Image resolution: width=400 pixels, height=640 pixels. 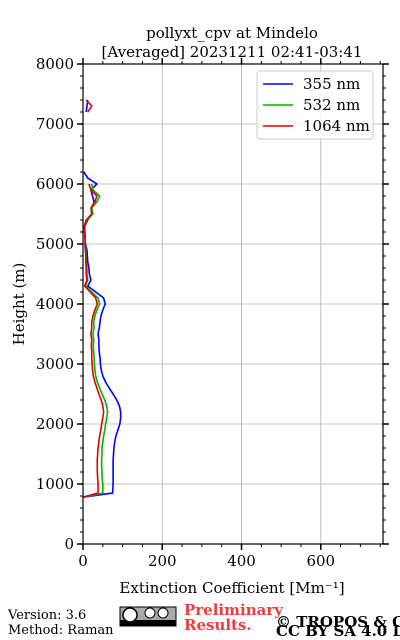 I want to click on x-tick-label: 400, so click(x=241, y=561).